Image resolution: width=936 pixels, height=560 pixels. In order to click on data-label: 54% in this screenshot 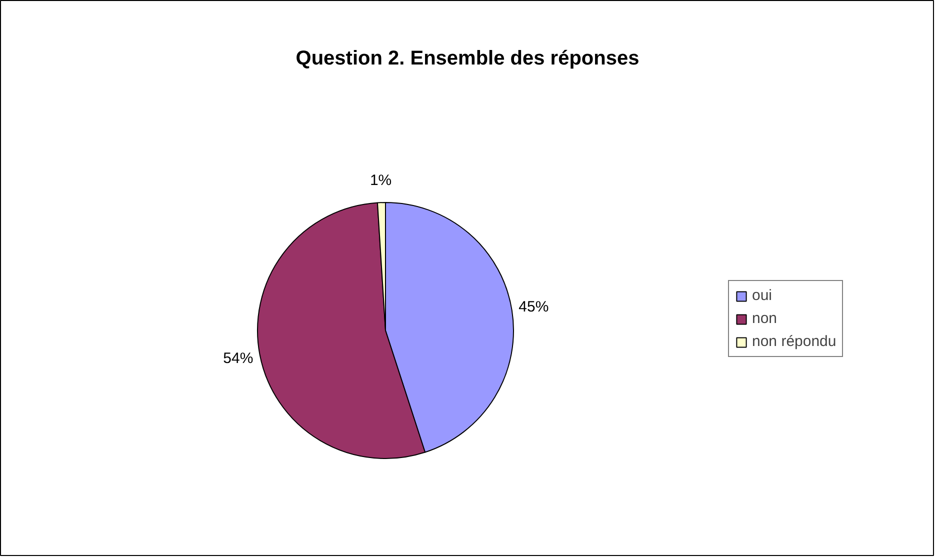, I will do `click(238, 359)`.